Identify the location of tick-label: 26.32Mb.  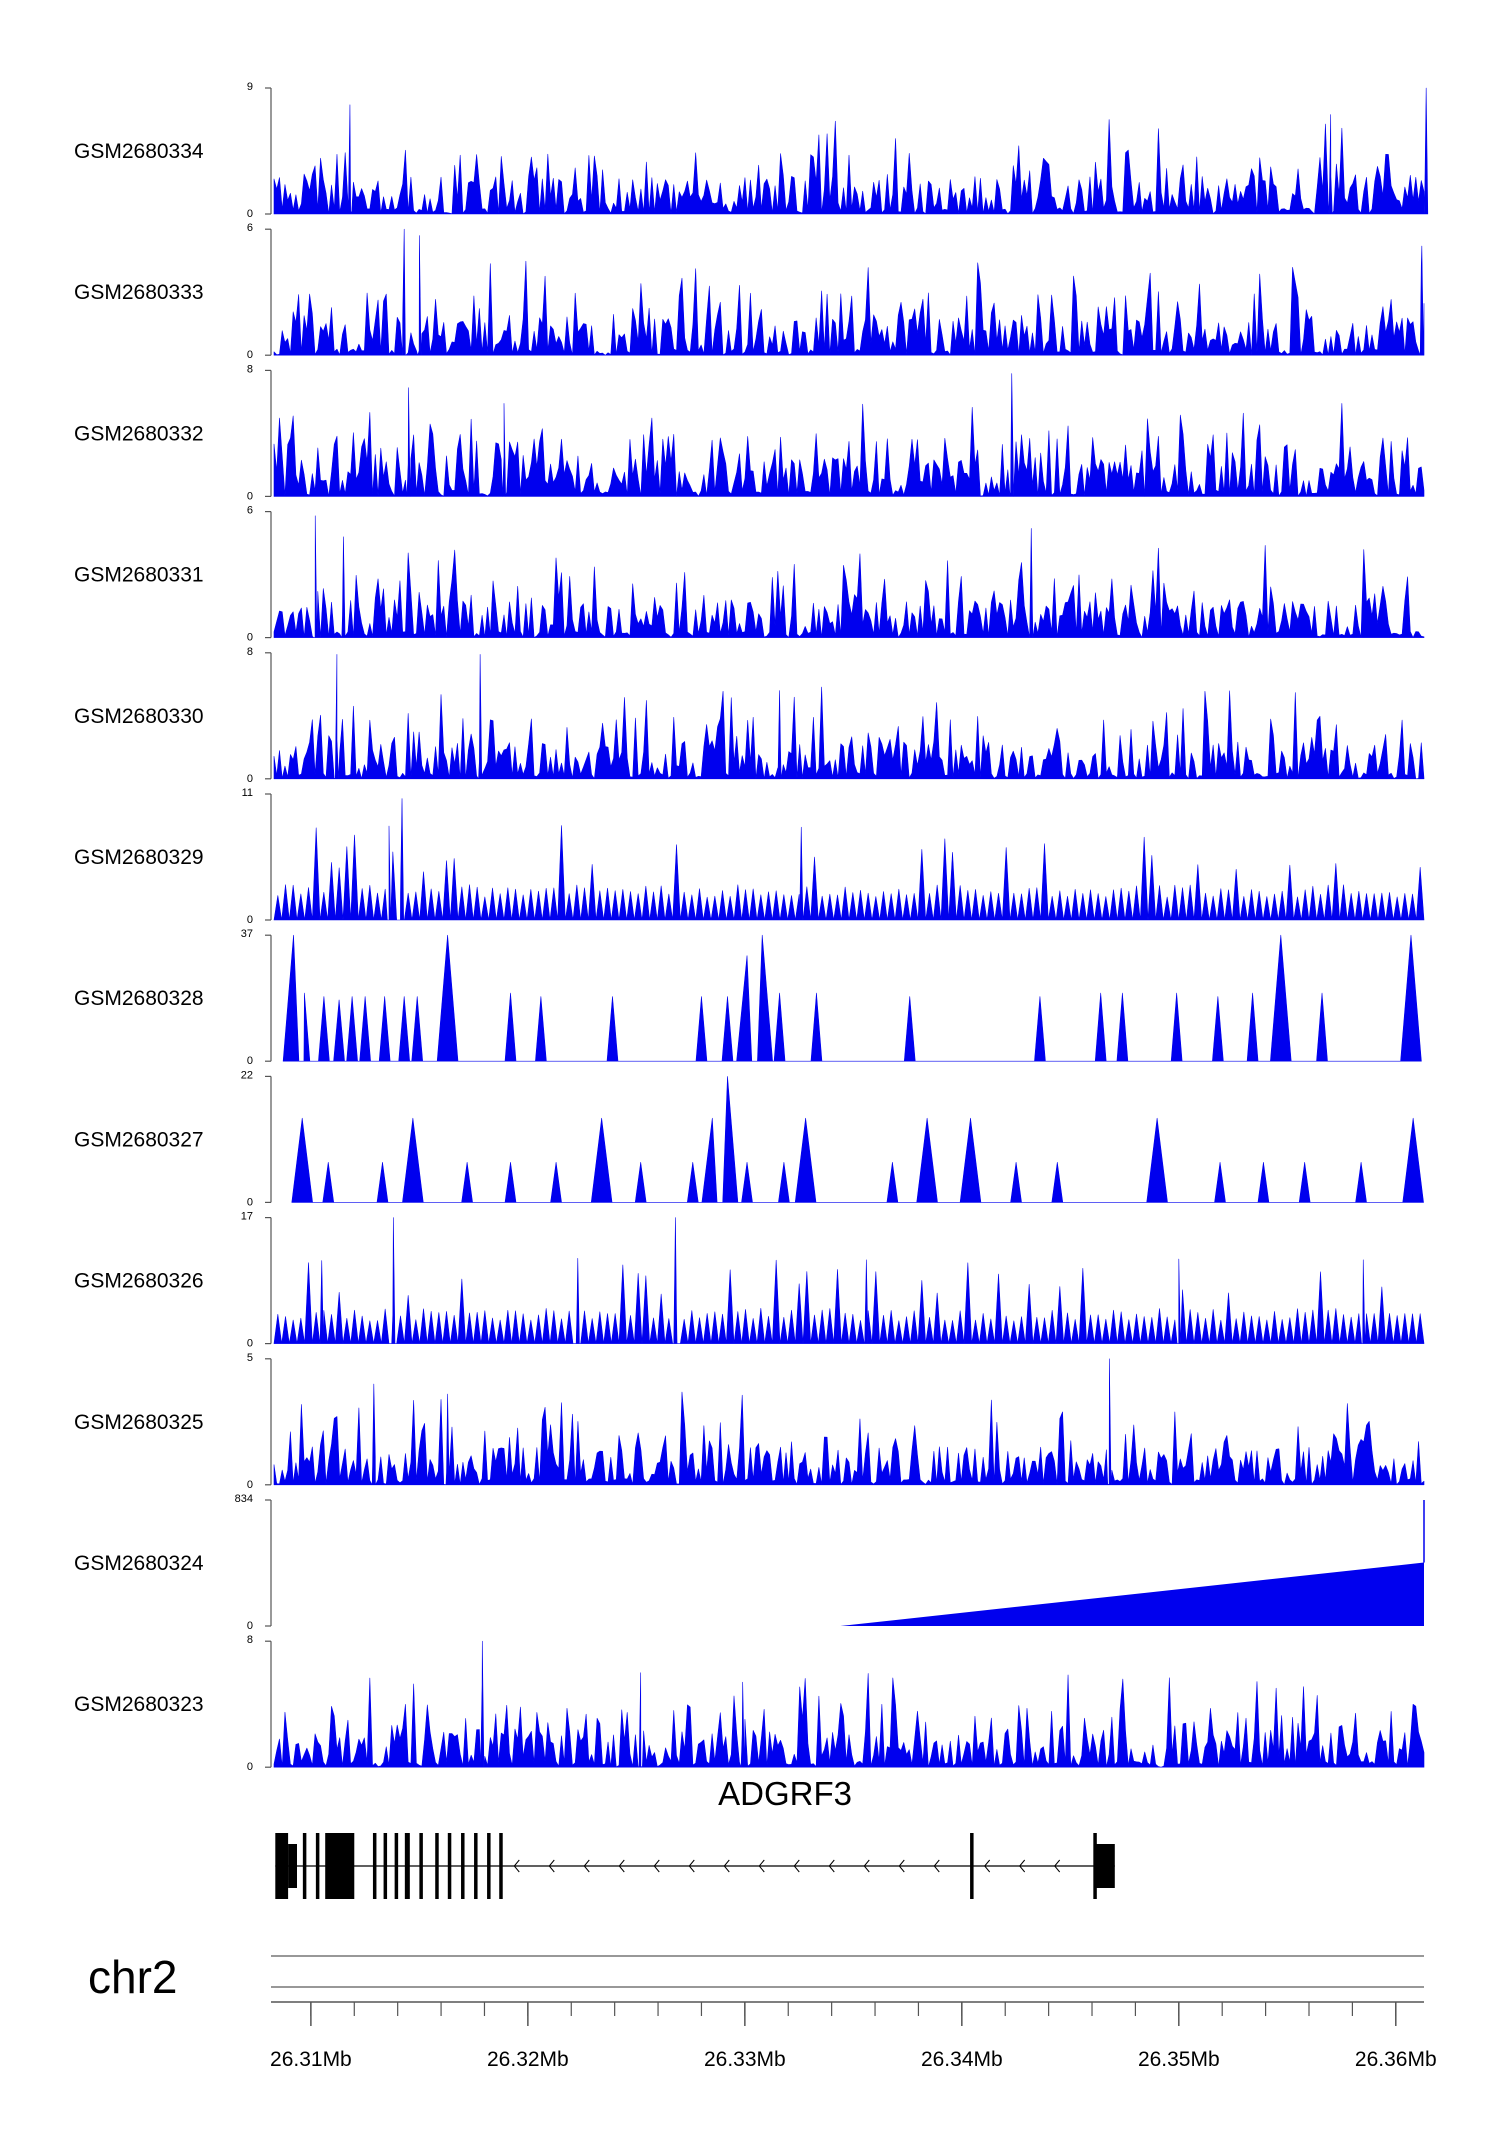
(528, 2059).